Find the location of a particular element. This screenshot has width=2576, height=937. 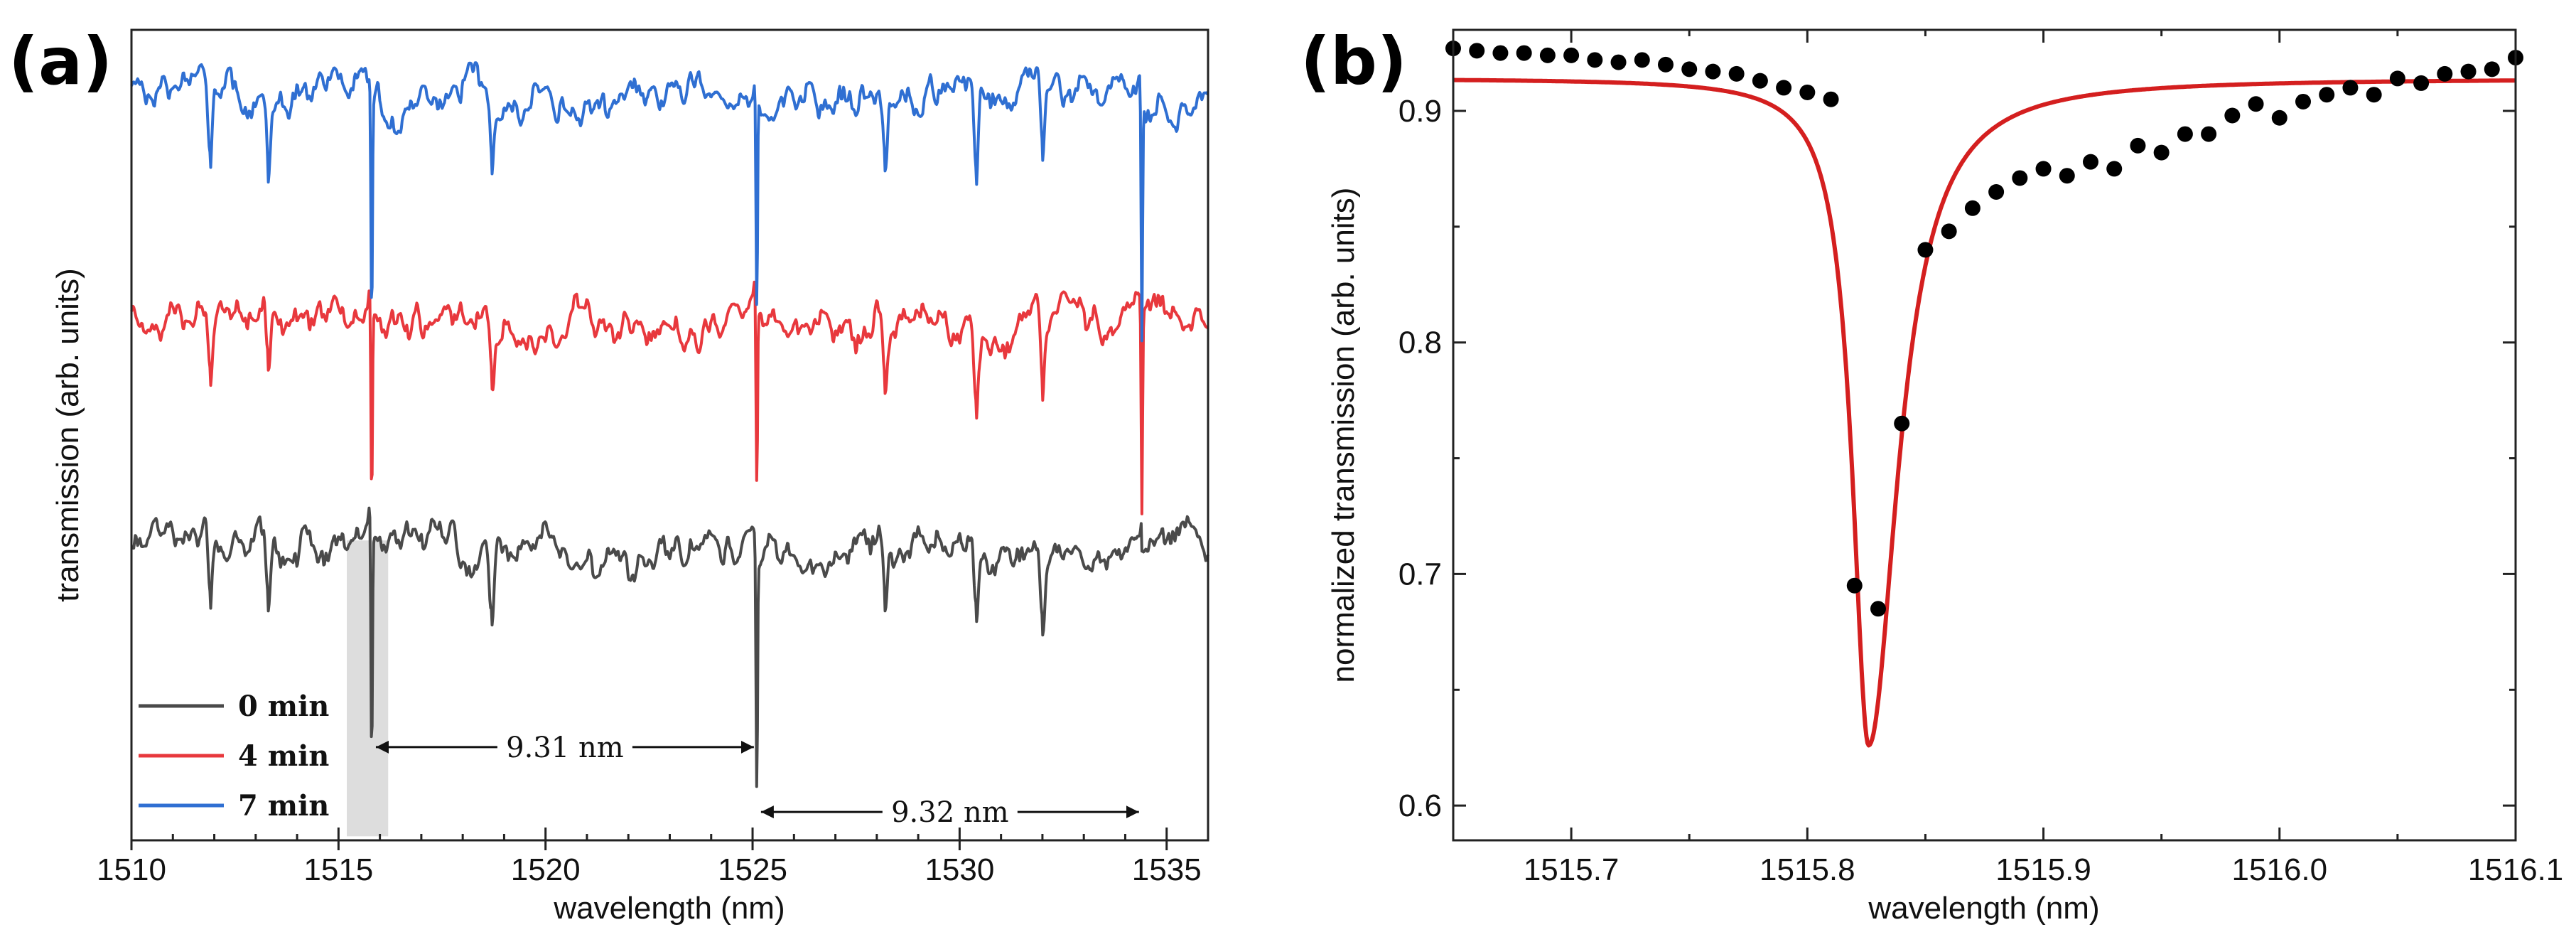

panel-a-y-axis-title: transmission (arb. units) is located at coordinates (67, 434).